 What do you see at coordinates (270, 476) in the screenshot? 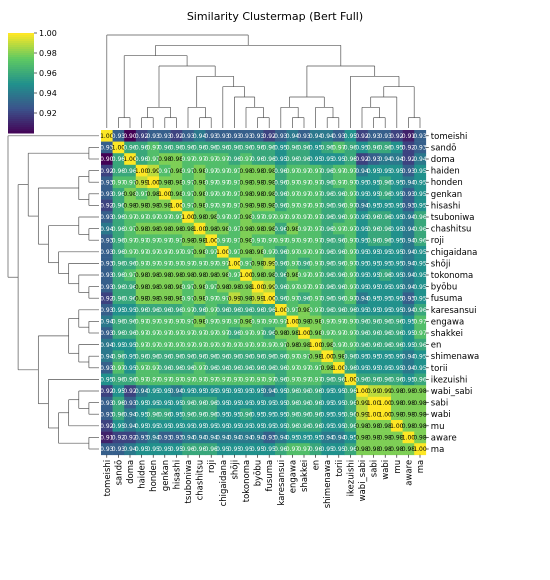
I see `column-label: fusuma` at bounding box center [270, 476].